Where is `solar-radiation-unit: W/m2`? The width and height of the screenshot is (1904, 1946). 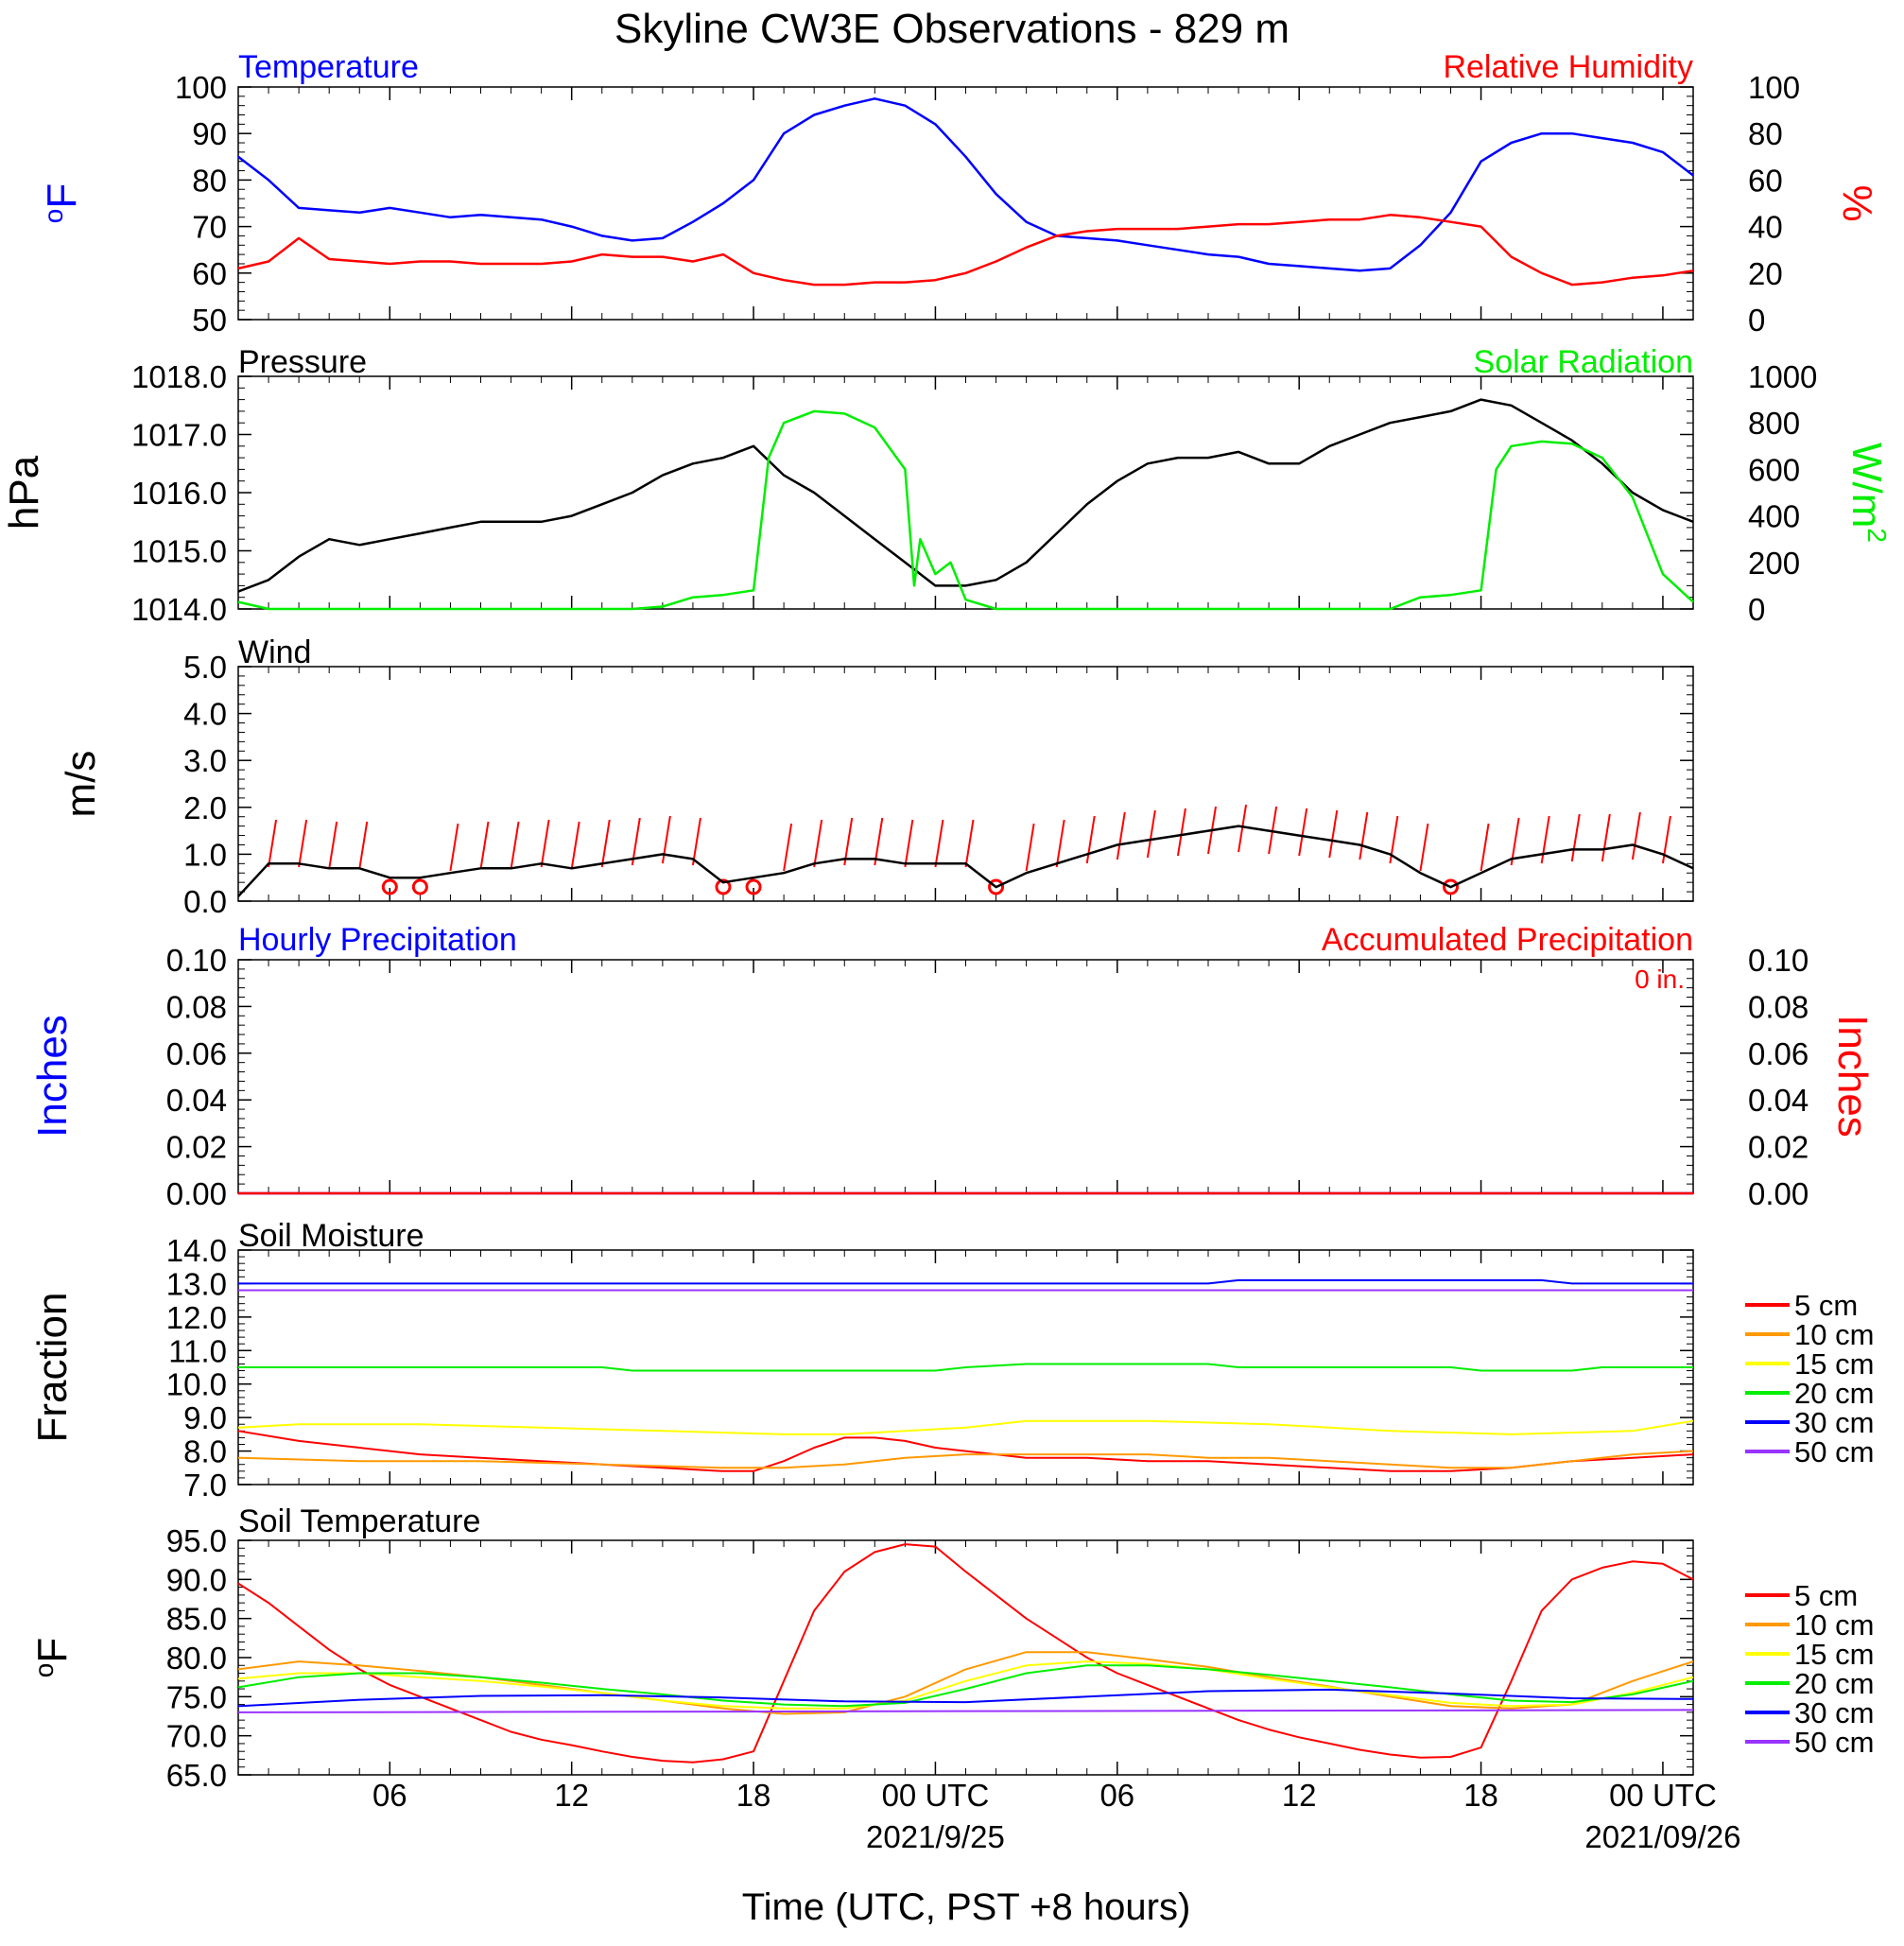
solar-radiation-unit: W/m2 is located at coordinates (1867, 493).